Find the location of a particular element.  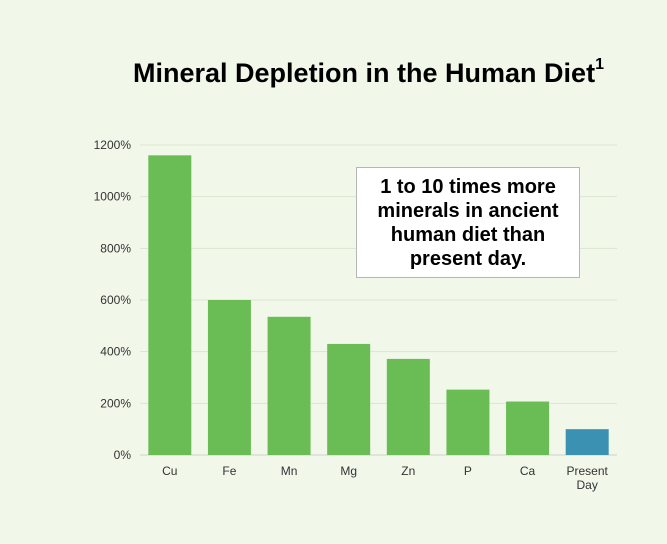

bar-zn is located at coordinates (408, 406).